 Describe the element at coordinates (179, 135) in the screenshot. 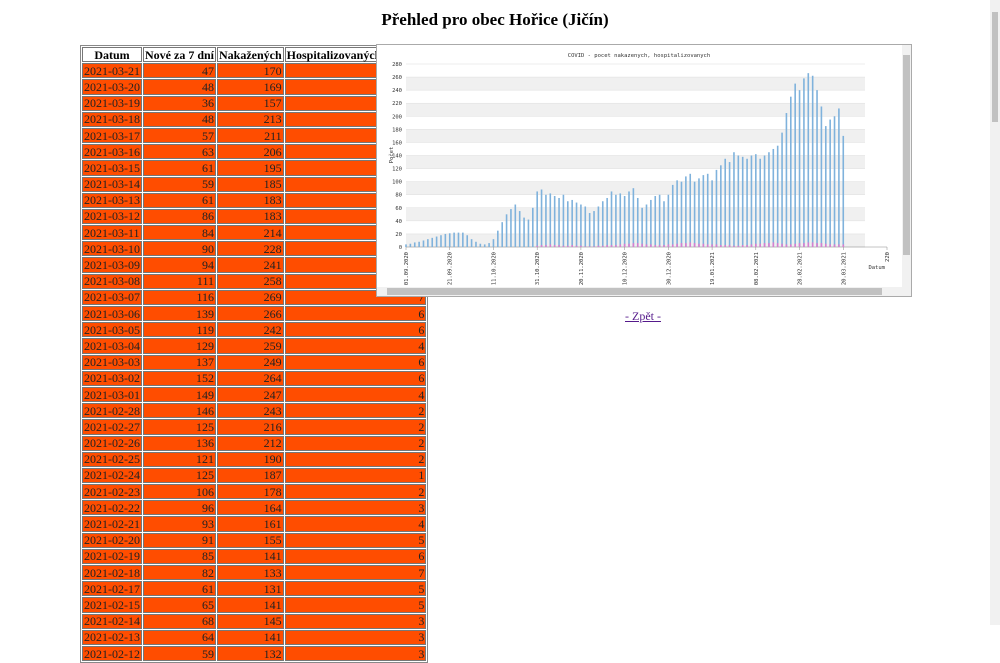

I see `table-cell: 57` at that location.